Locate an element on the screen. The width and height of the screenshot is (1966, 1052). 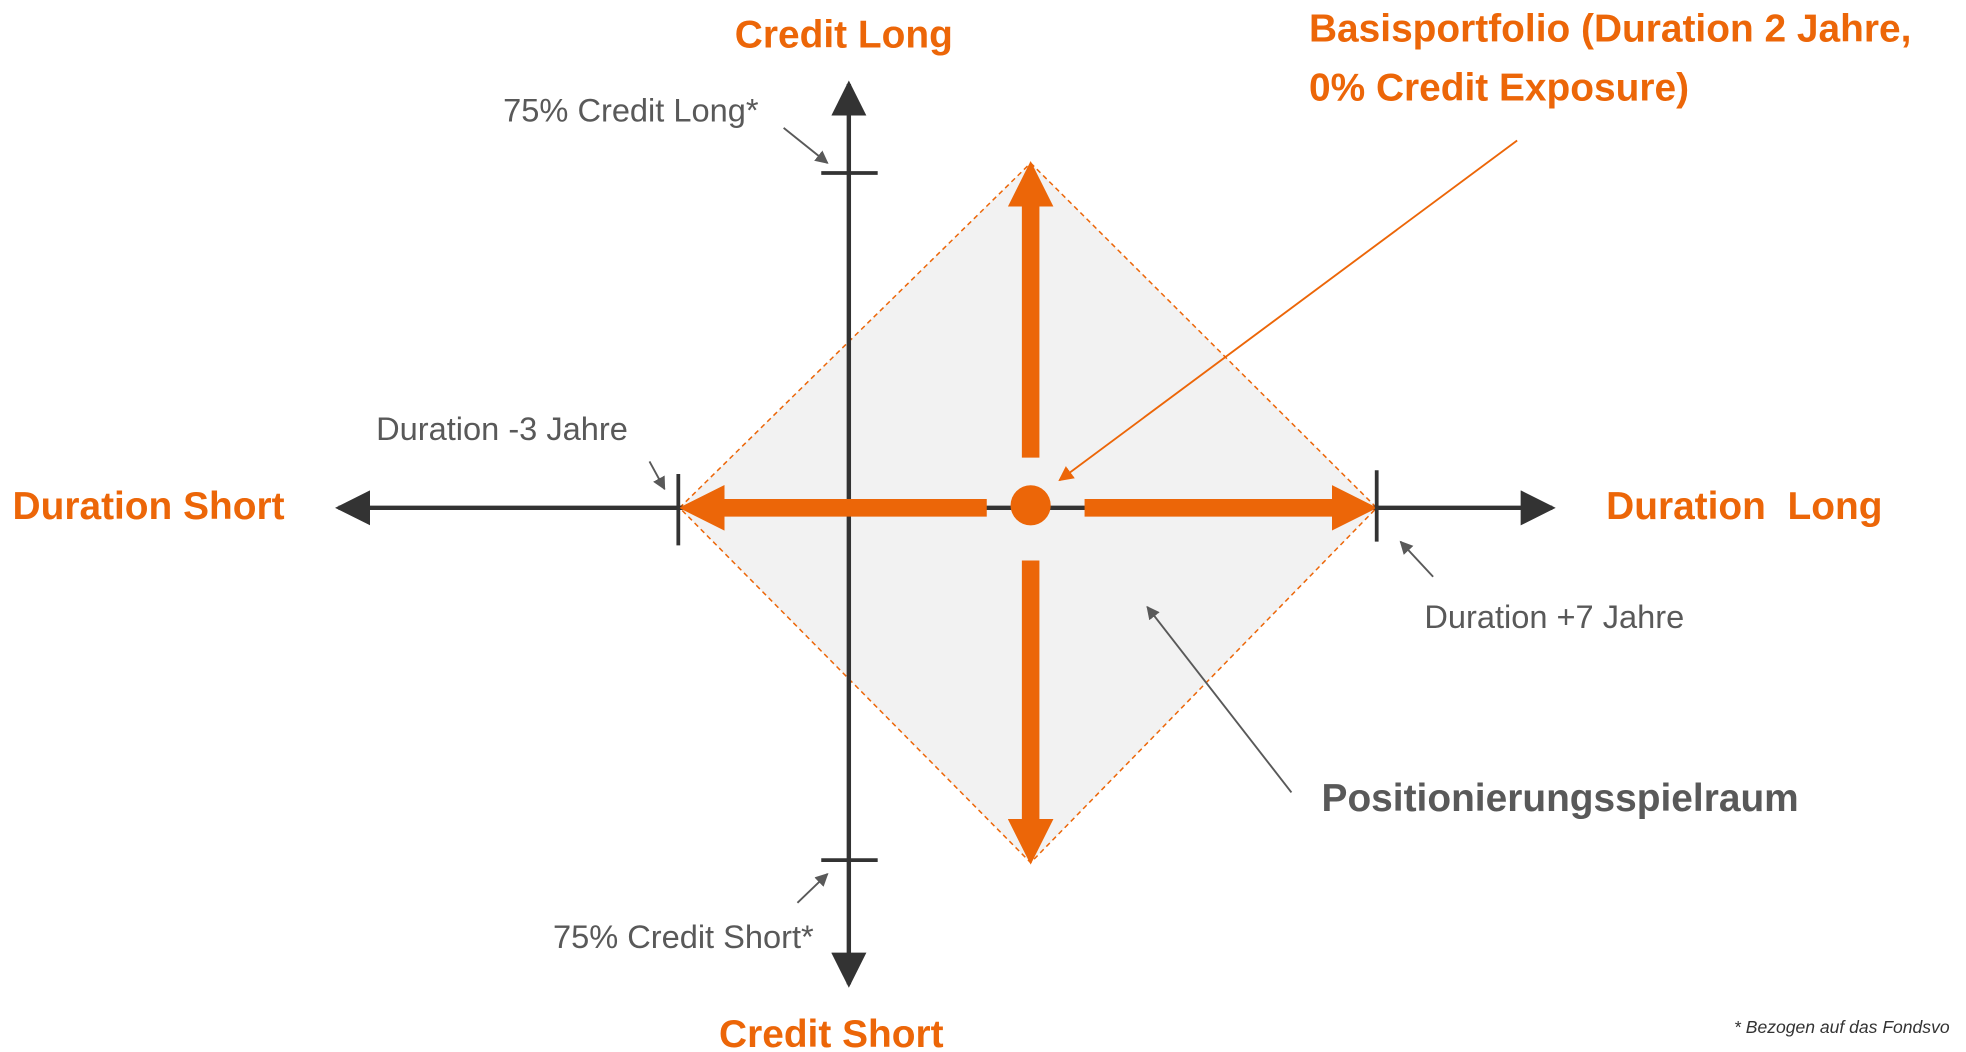
base-portfolio is located at coordinates (1030, 505).